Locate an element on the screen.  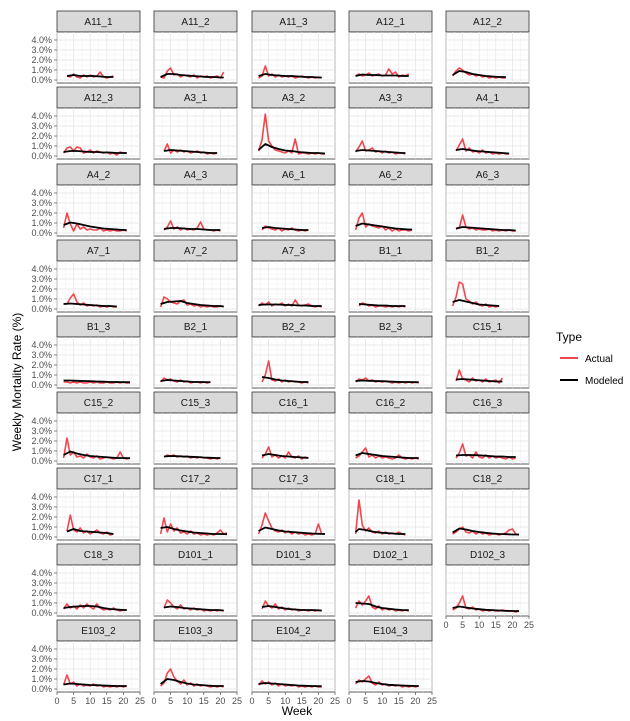
facet-strip-label: A12_2 is located at coordinates (487, 22).